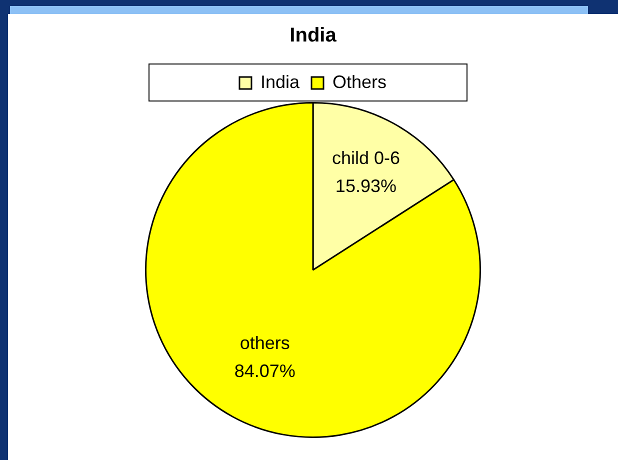 The image size is (618, 460). I want to click on data-label: child 0-6 15.93%, so click(366, 172).